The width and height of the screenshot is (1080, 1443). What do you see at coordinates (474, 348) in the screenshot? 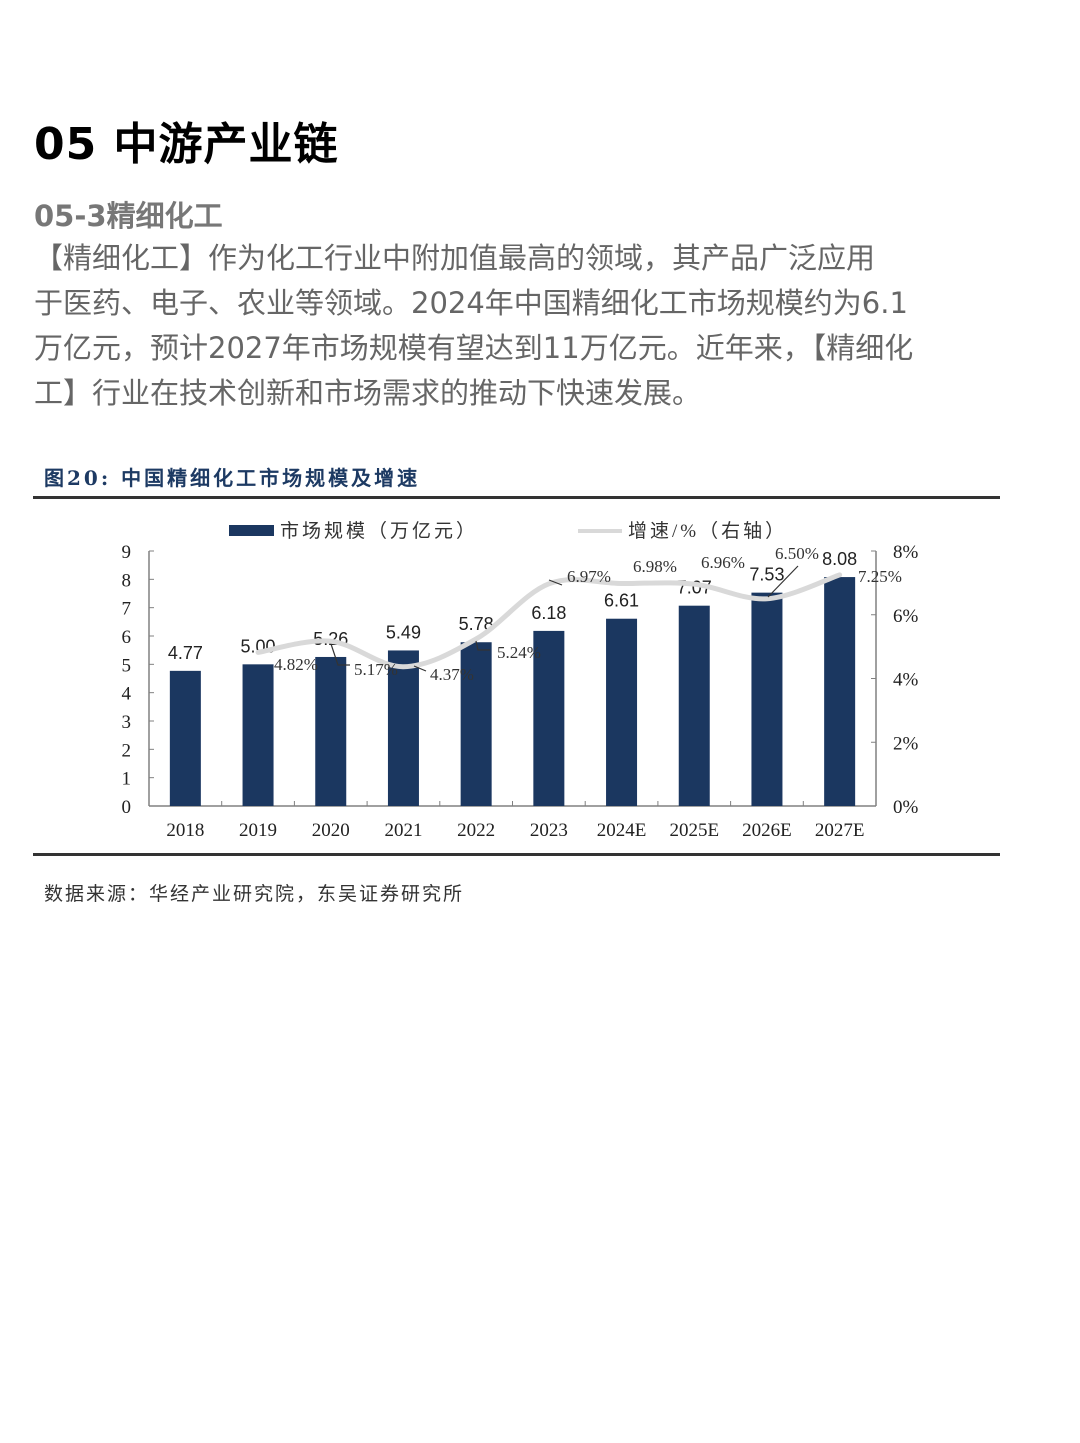
I see `paragraph-line: 万亿元，预计2027年市场规模有望达到11万亿元。近年来，【精细化` at bounding box center [474, 348].